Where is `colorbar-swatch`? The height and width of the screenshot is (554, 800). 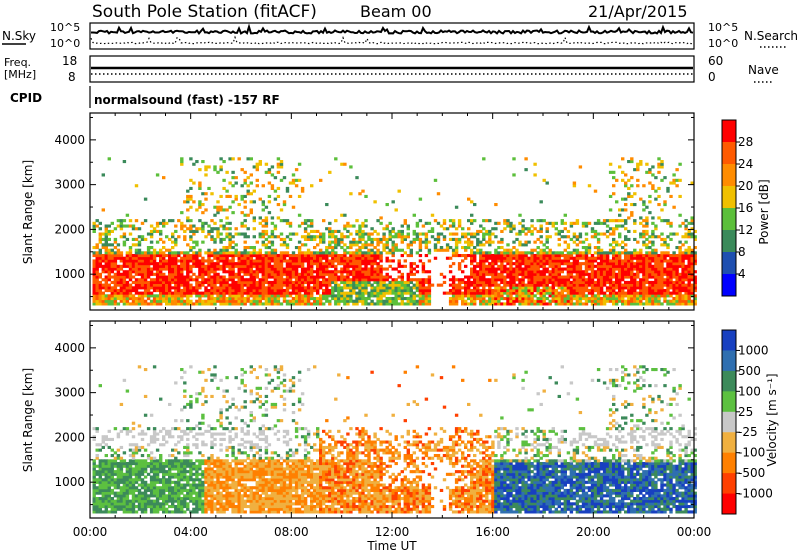
colorbar-swatch is located at coordinates (729, 285).